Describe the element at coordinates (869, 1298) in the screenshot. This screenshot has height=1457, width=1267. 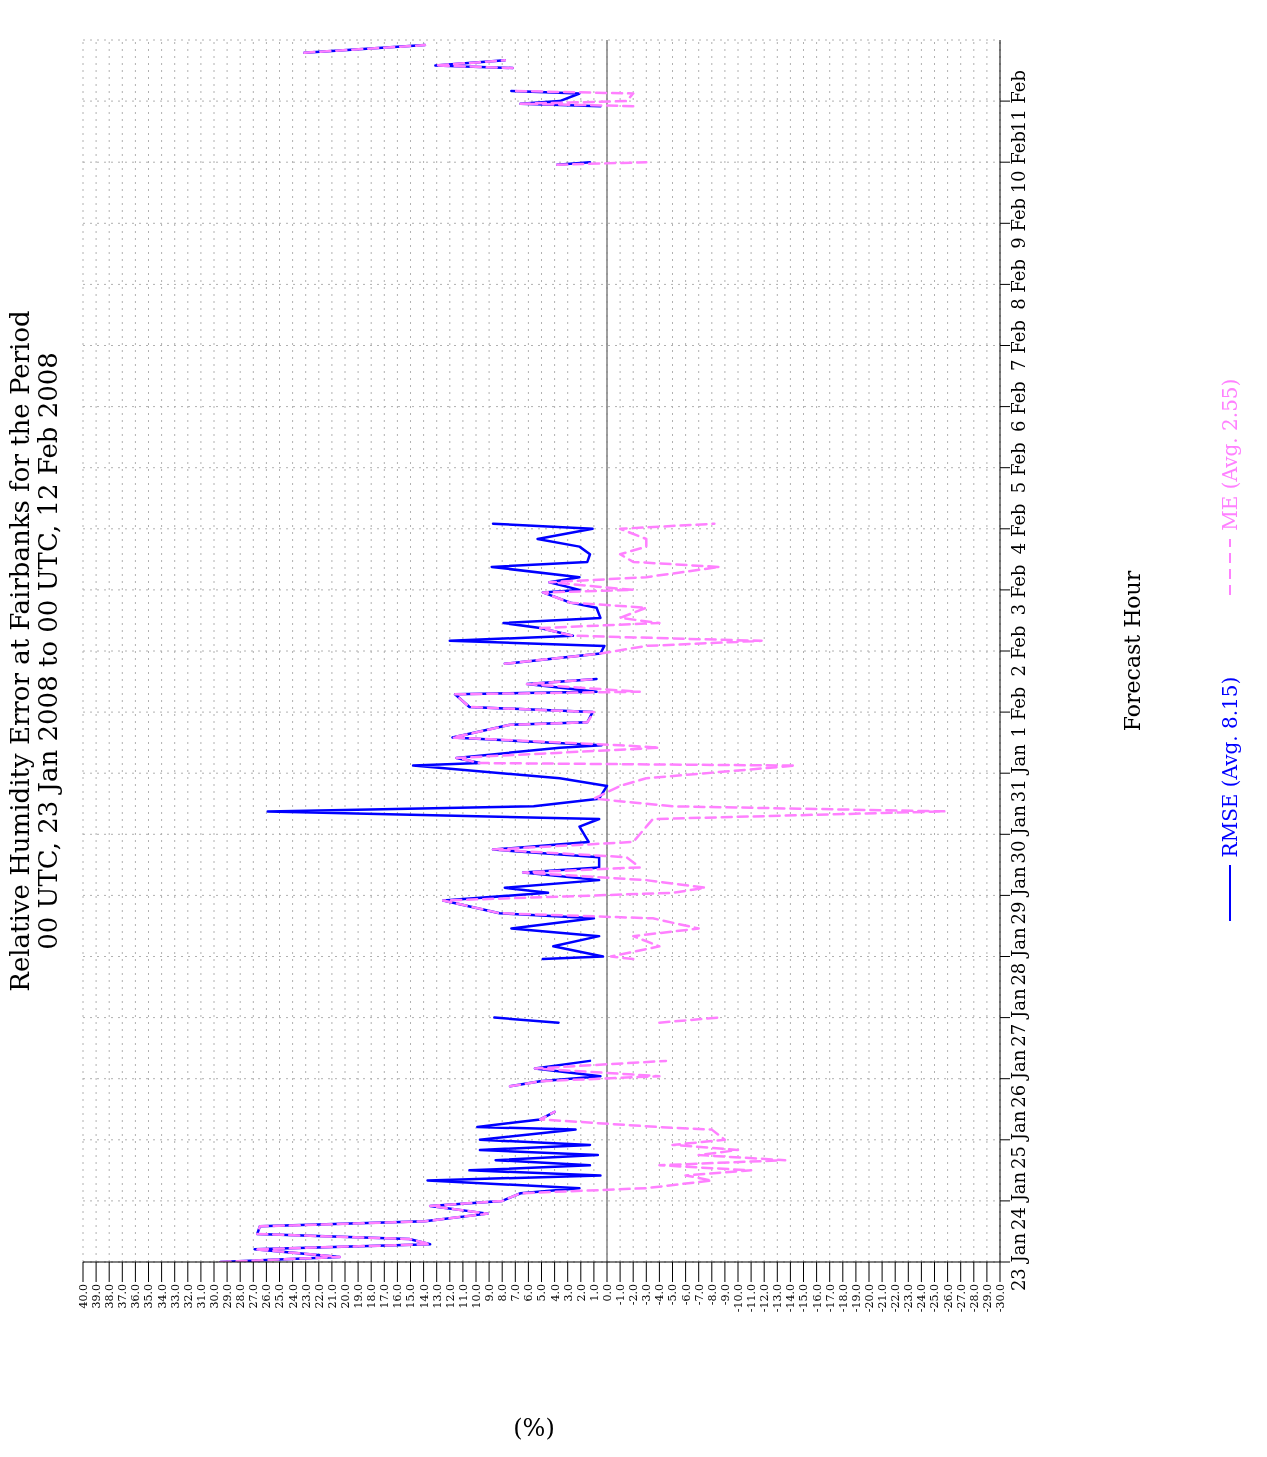
I see `x-tick-label: -20.0` at that location.